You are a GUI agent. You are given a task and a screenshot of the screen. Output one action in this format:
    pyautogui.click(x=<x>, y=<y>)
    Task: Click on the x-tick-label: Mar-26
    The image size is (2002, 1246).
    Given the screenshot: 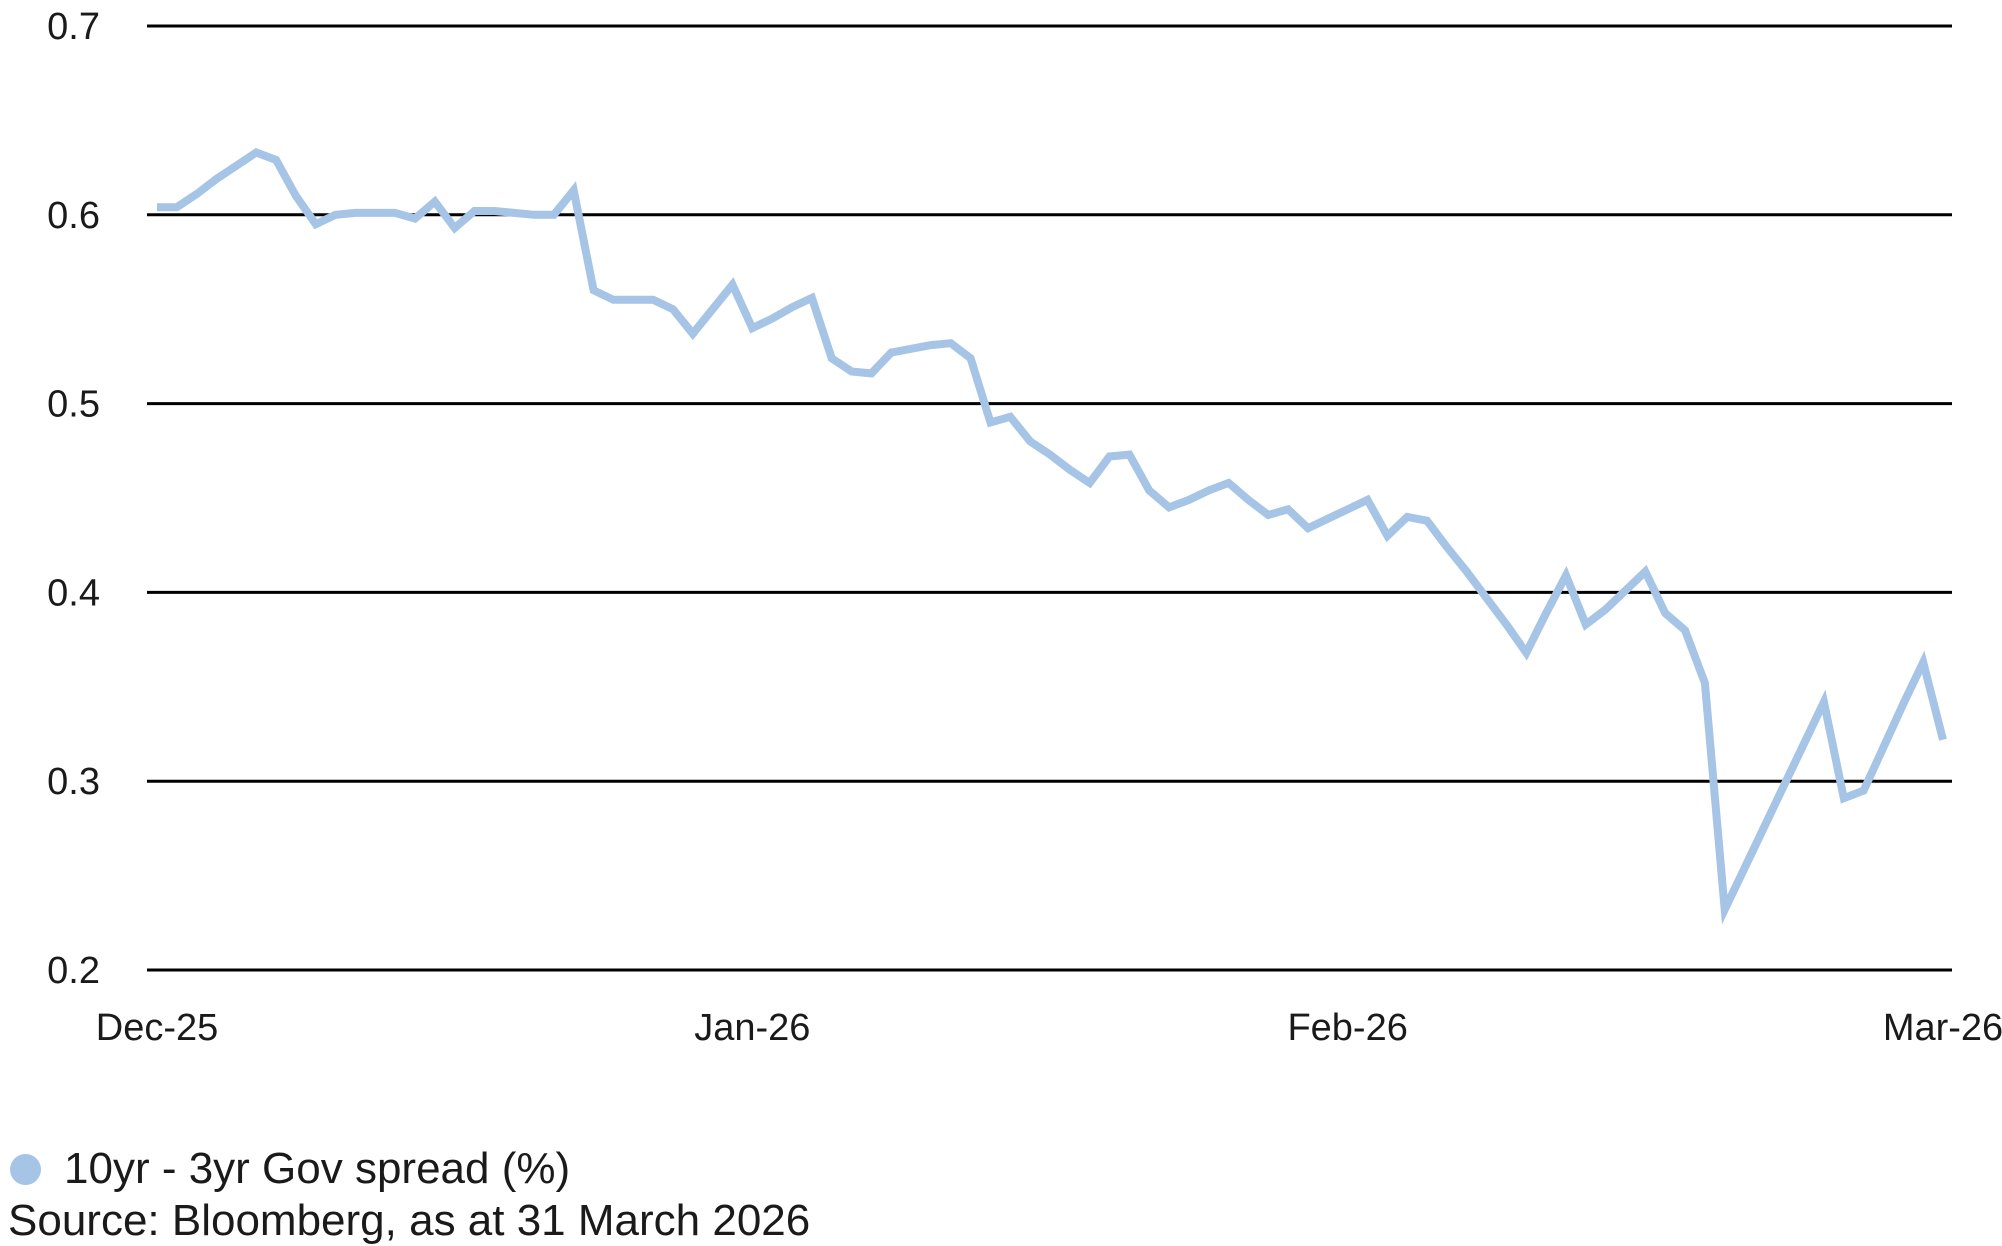 What is the action you would take?
    pyautogui.click(x=1942, y=1028)
    